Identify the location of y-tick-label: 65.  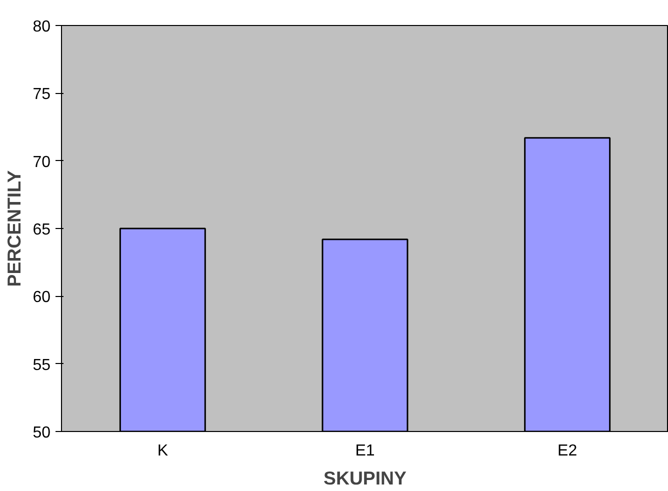
(41, 230).